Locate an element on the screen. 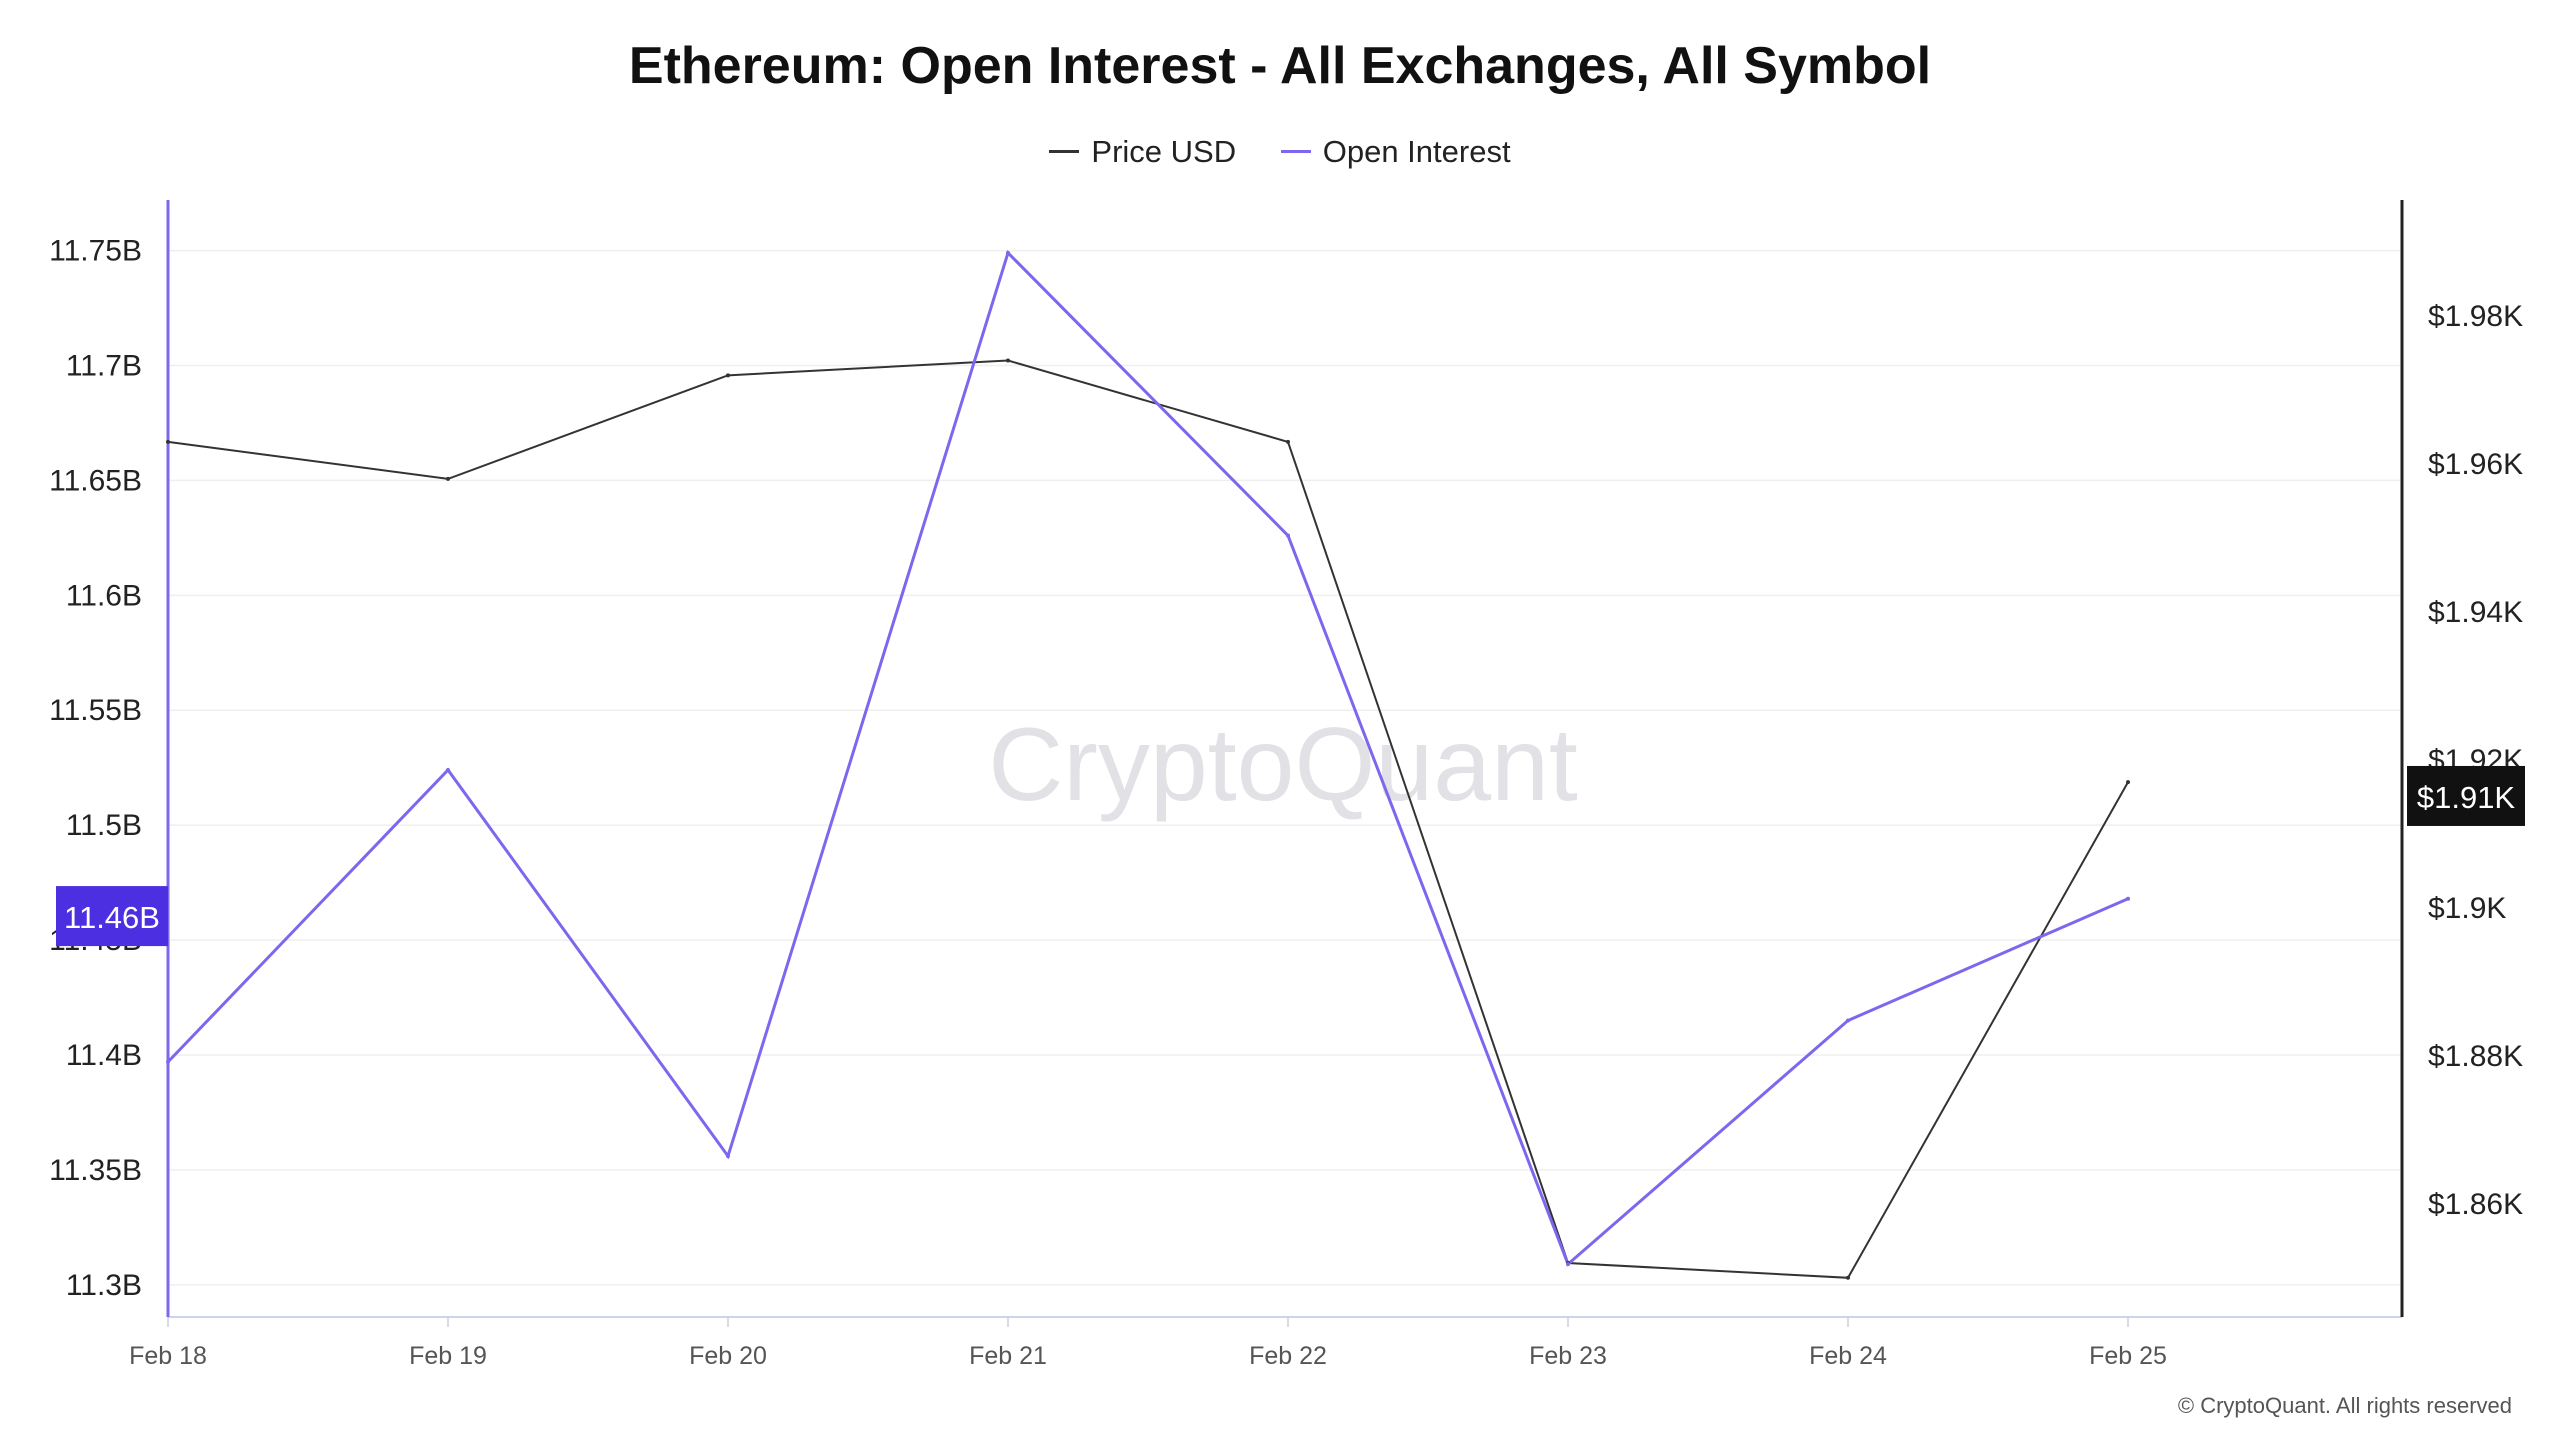 This screenshot has height=1440, width=2560. legend: Price USD Open Interest is located at coordinates (1280, 147).